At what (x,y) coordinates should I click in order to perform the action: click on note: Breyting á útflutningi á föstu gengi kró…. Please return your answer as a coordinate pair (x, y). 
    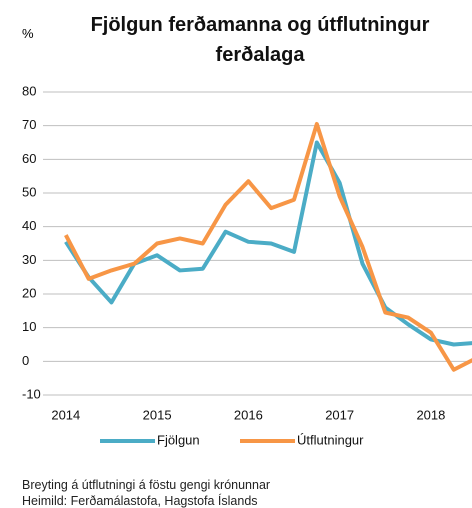
    Looking at the image, I should click on (146, 485).